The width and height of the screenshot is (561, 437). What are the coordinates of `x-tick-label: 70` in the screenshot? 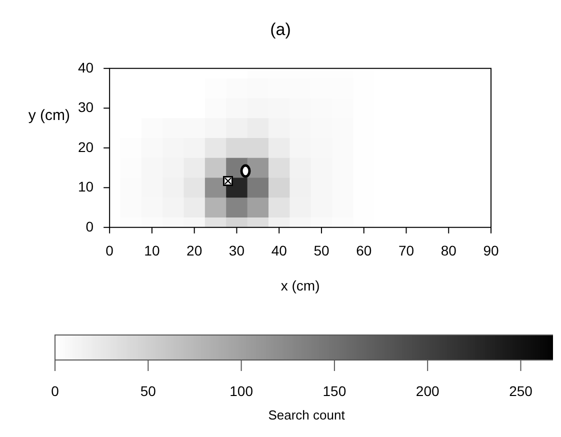 It's located at (406, 250).